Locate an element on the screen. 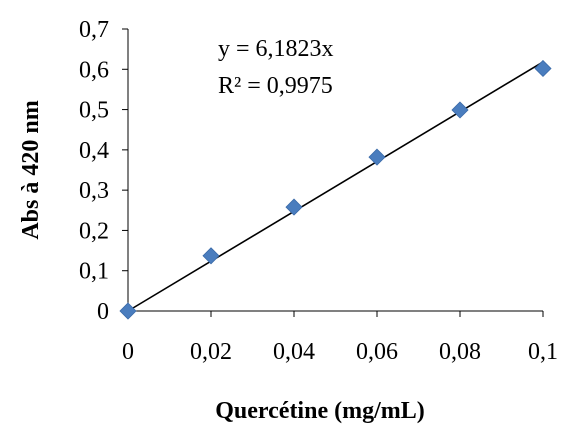 The height and width of the screenshot is (428, 564). x-tick-label: 0,06 is located at coordinates (377, 352).